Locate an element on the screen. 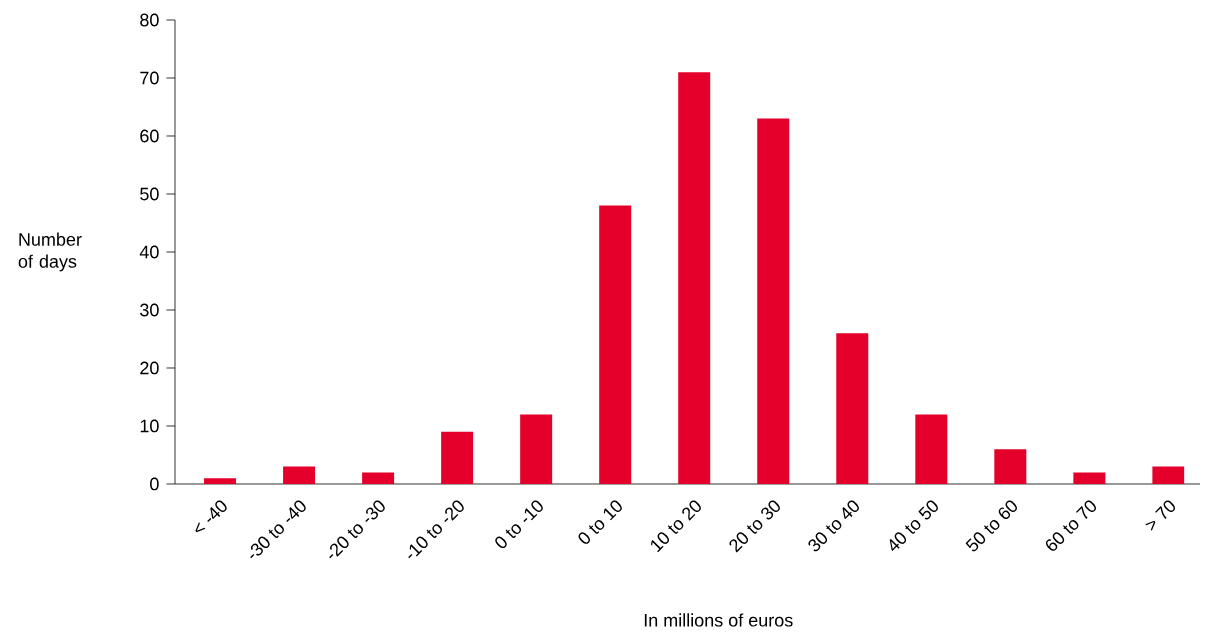  x-tick-label: 40 to 50 is located at coordinates (913, 525).